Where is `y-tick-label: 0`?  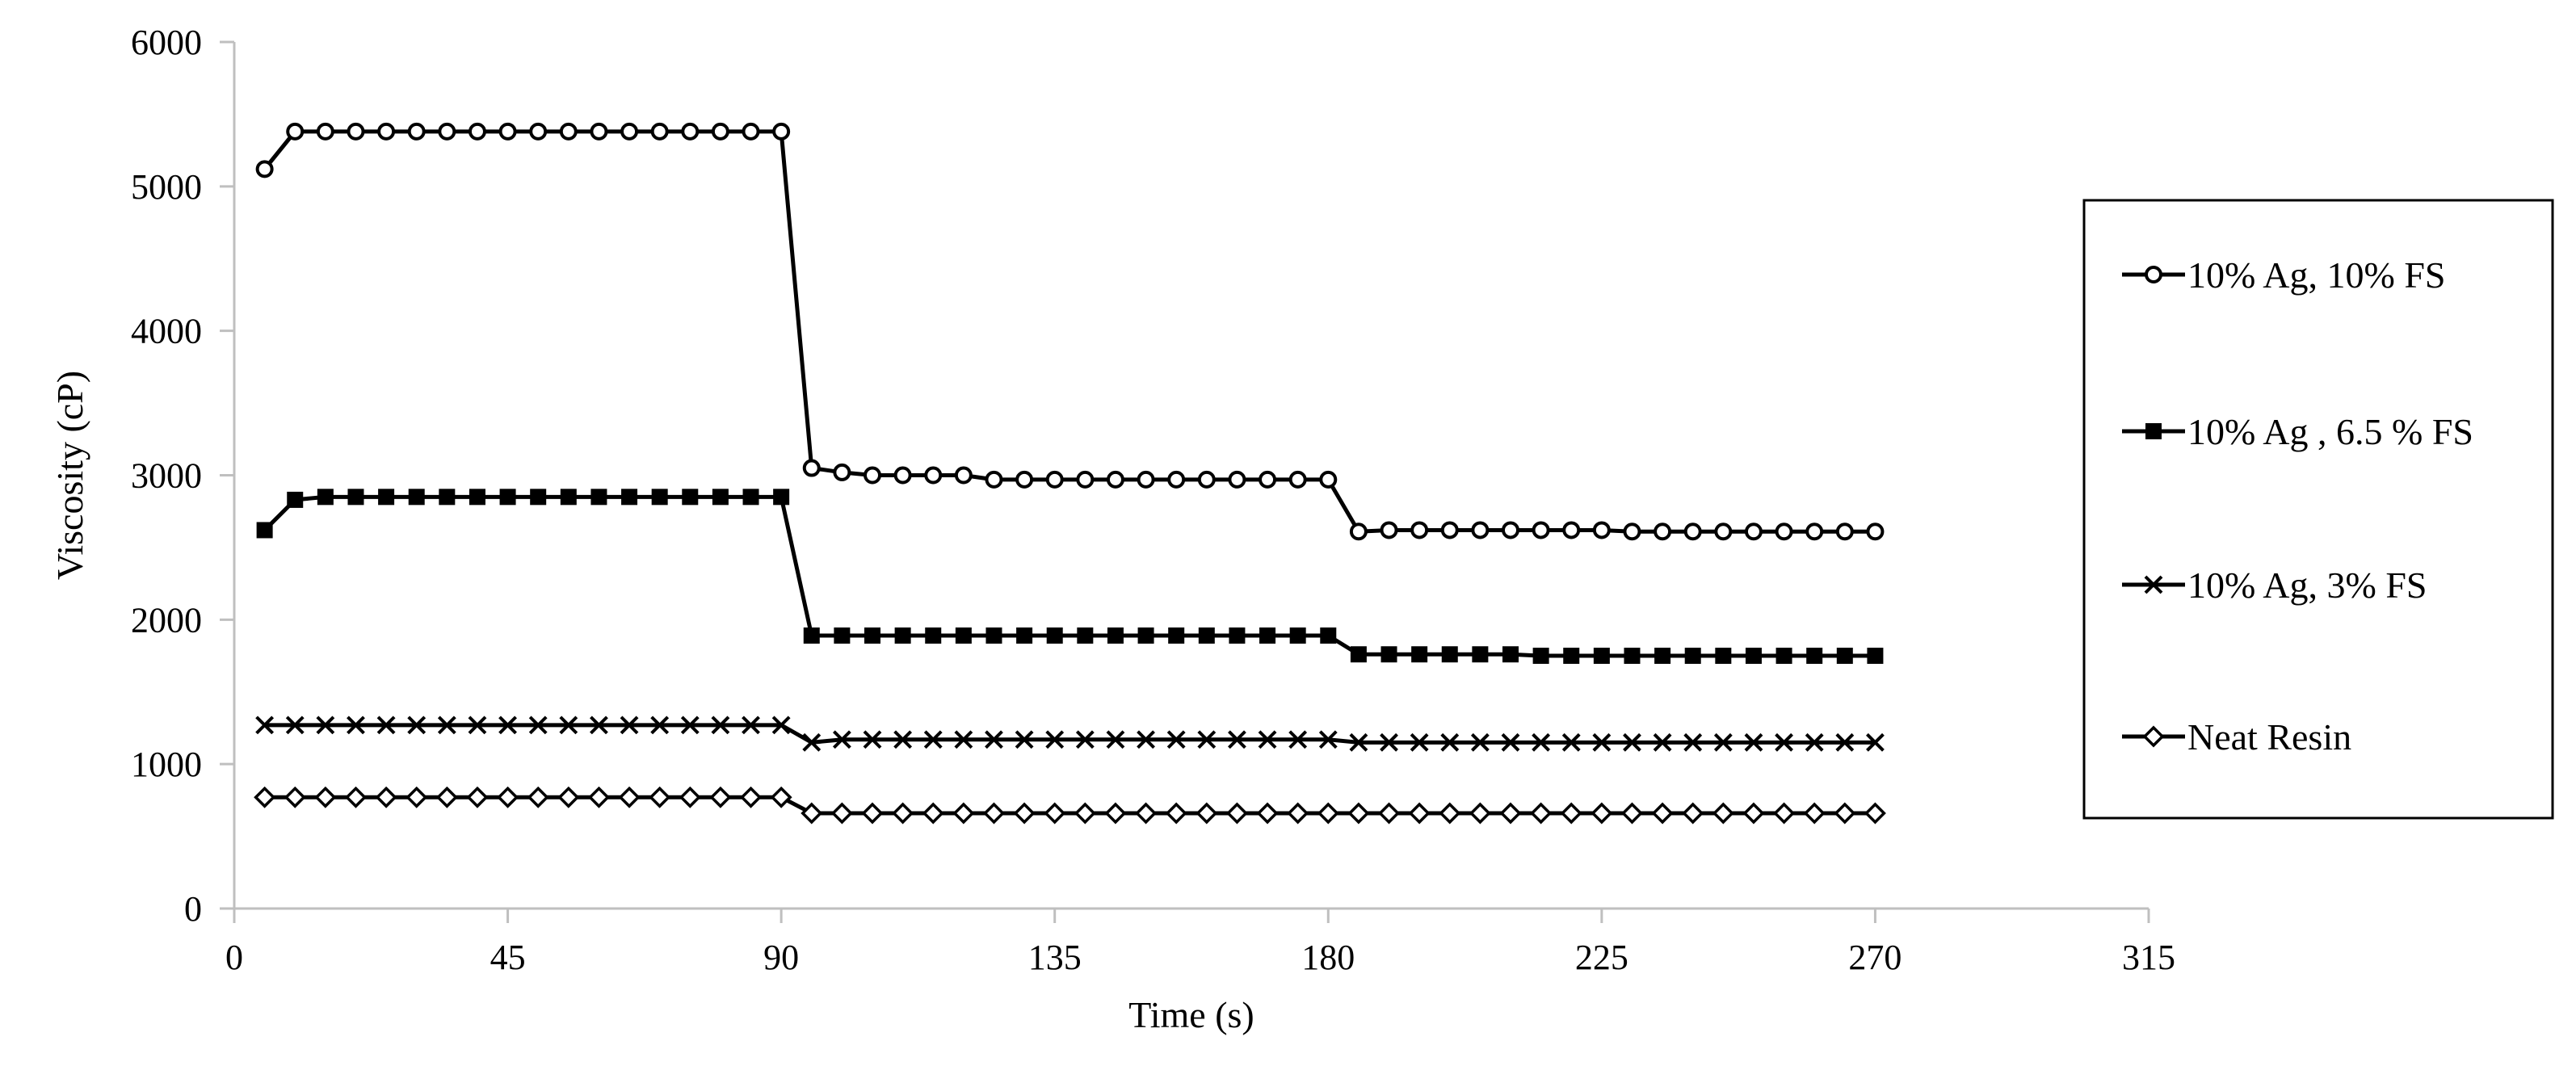 y-tick-label: 0 is located at coordinates (193, 909).